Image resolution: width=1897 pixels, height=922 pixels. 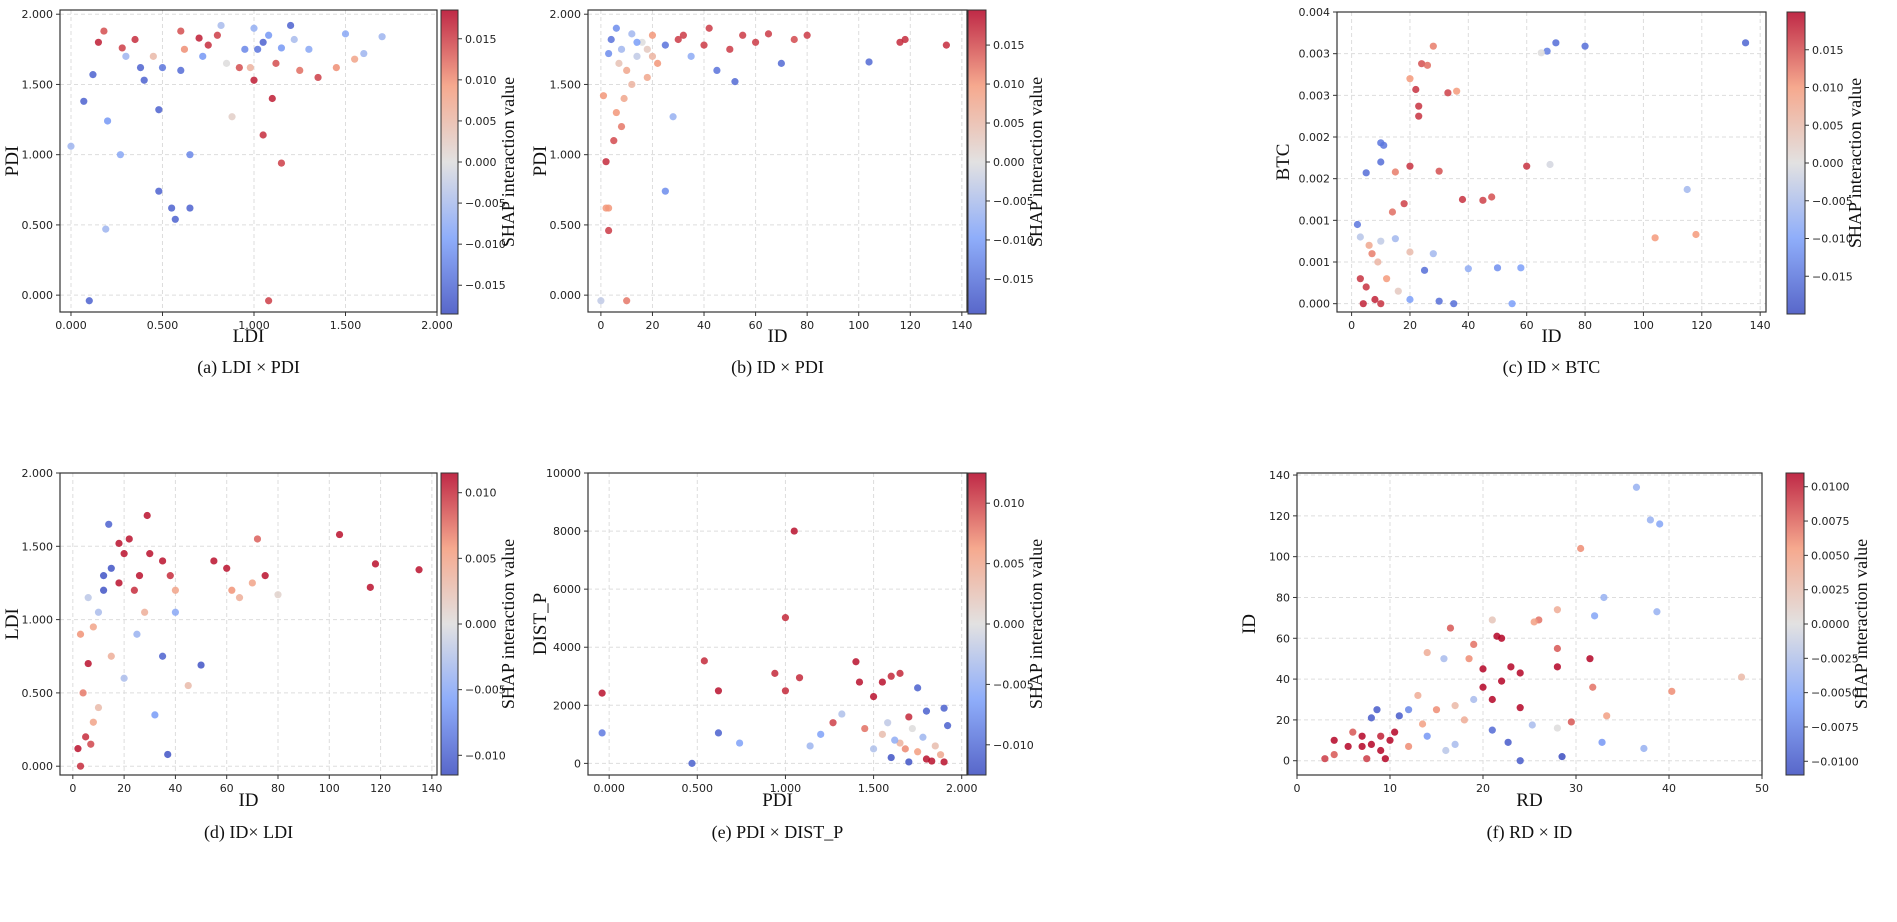 What do you see at coordinates (248, 832) in the screenshot?
I see `subplot-caption: (d) ID× LDI` at bounding box center [248, 832].